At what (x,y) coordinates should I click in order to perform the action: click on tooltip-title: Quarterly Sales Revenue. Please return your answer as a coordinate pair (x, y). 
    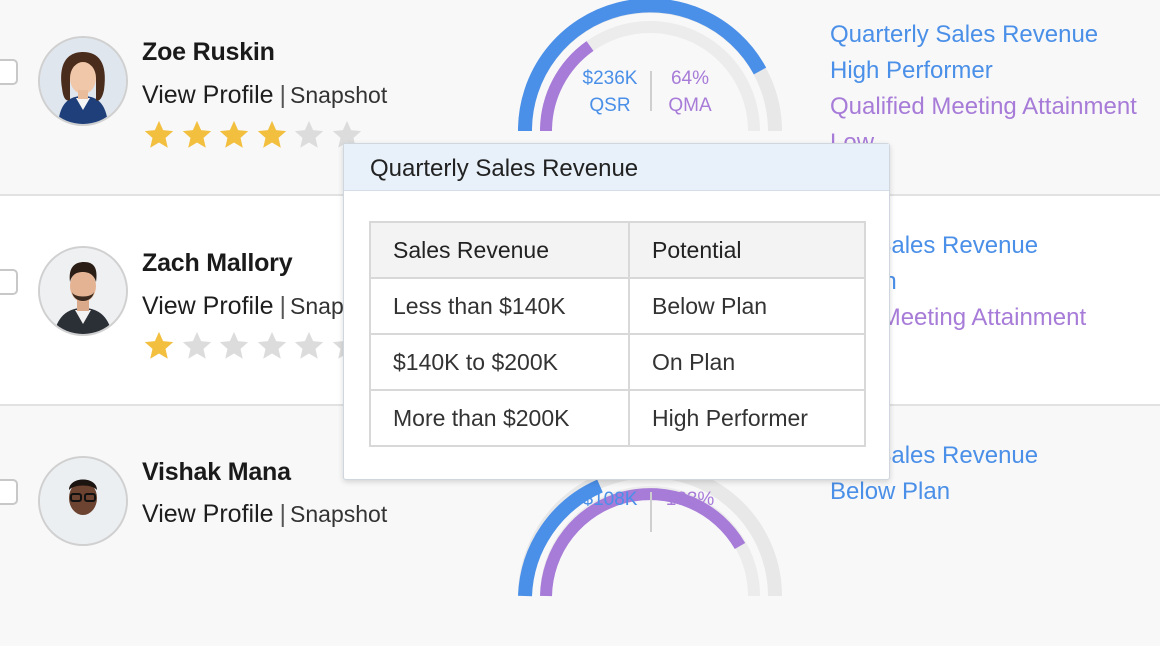
    Looking at the image, I should click on (616, 167).